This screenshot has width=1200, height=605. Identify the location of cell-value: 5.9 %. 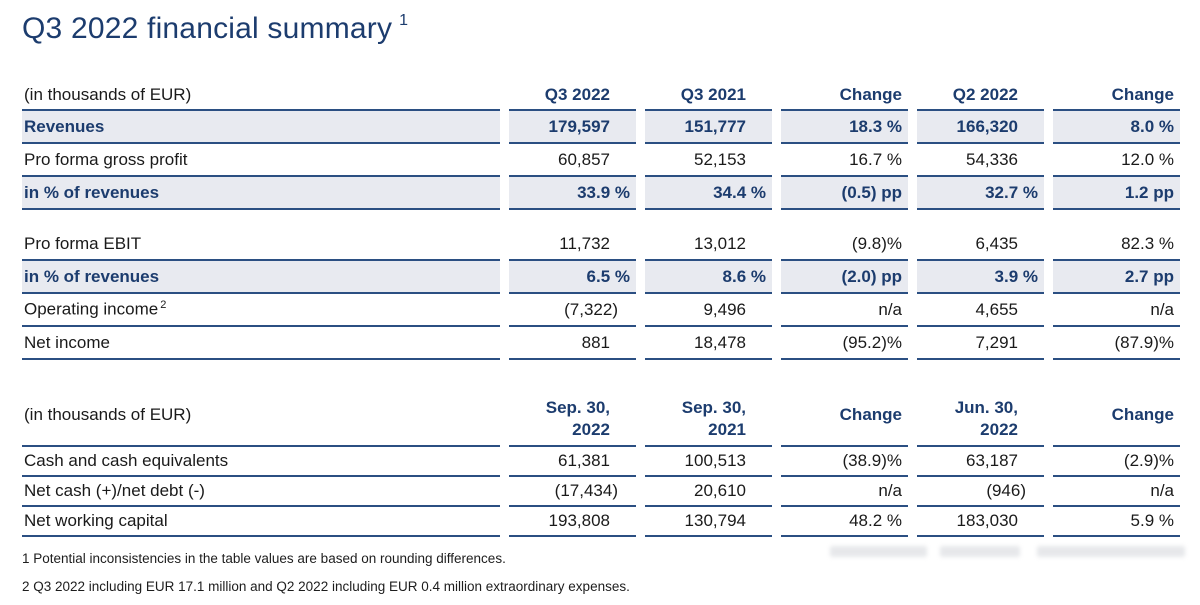
(1116, 522).